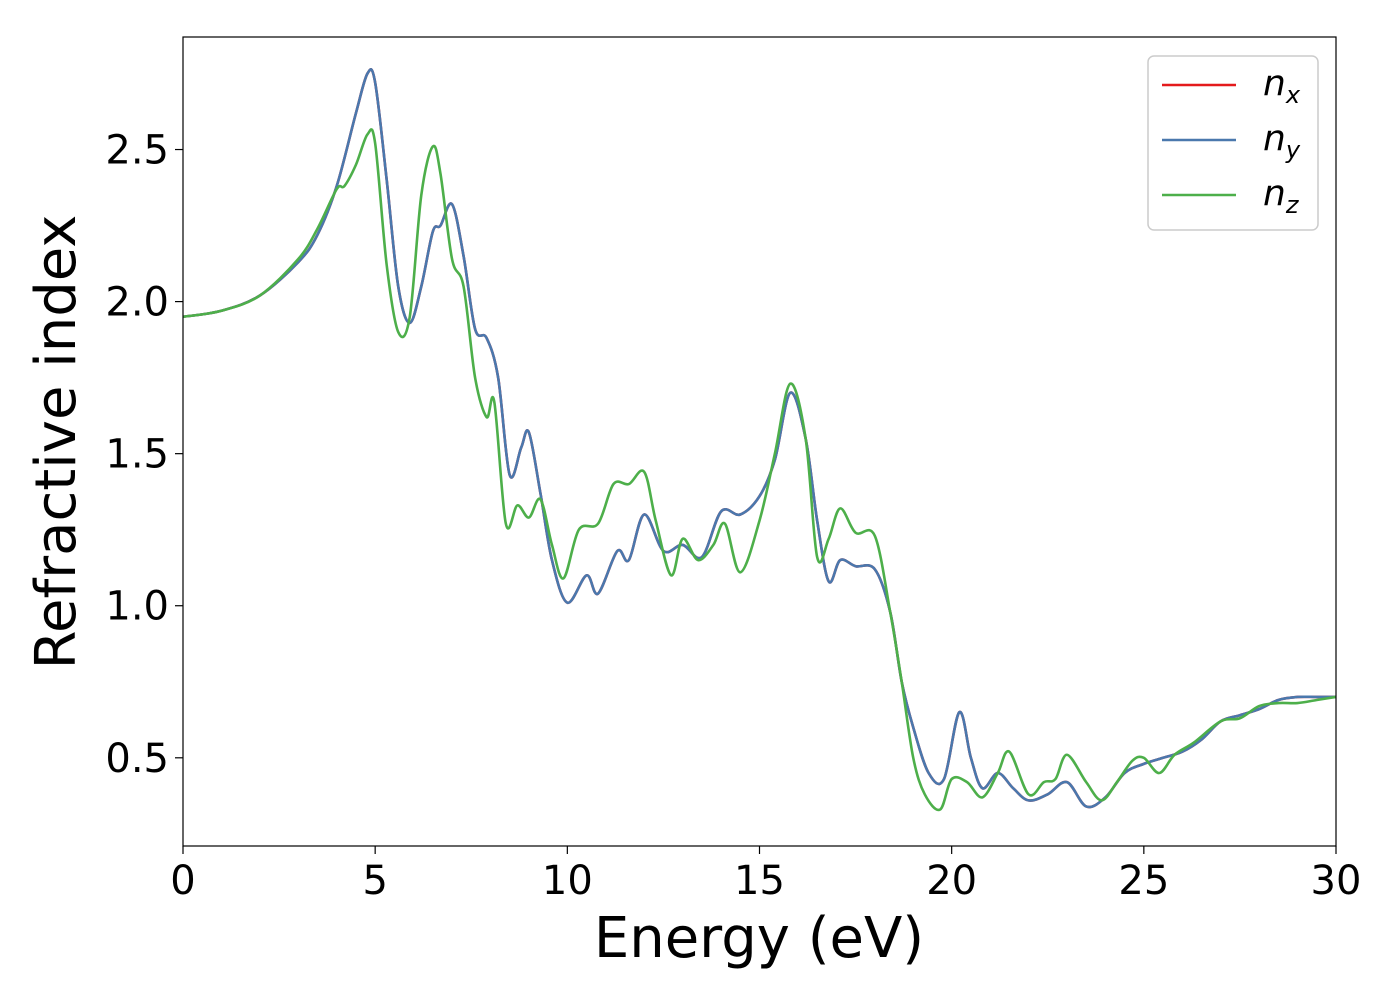  I want to click on y-axis-label: Refractive index, so click(56, 442).